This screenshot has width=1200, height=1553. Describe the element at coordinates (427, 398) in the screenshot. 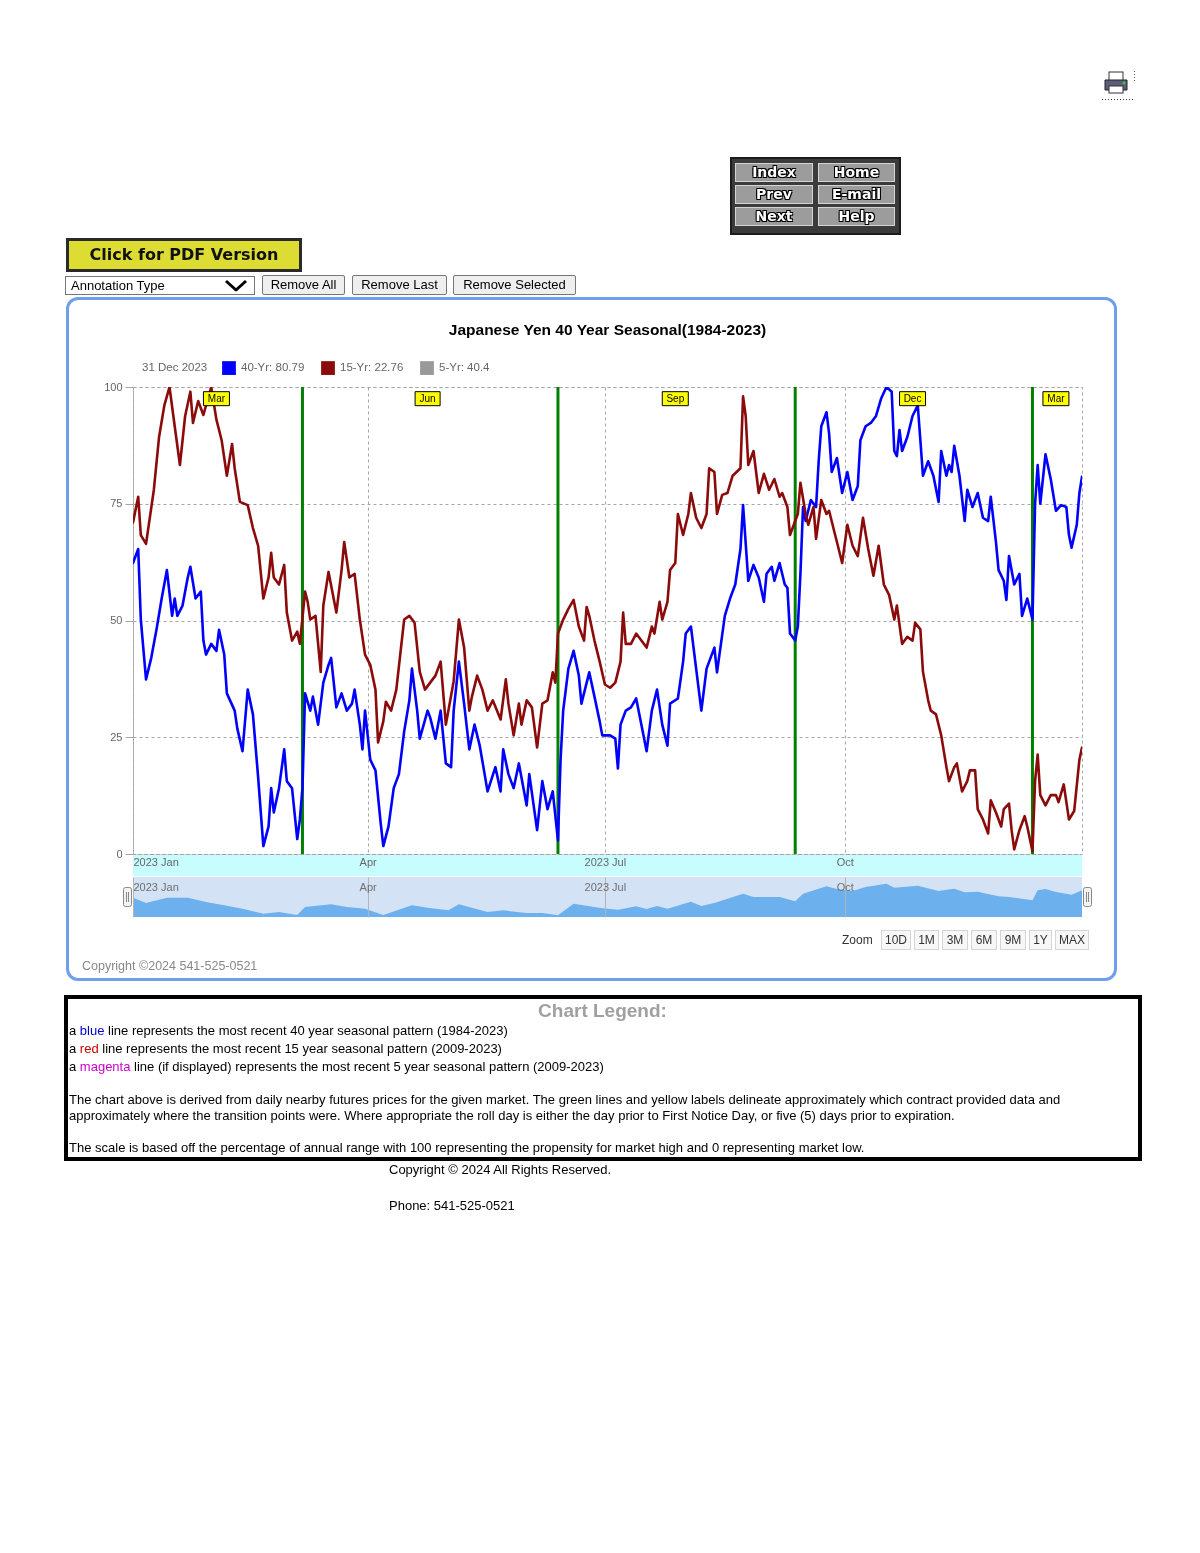

I see `annotation: Jun` at that location.